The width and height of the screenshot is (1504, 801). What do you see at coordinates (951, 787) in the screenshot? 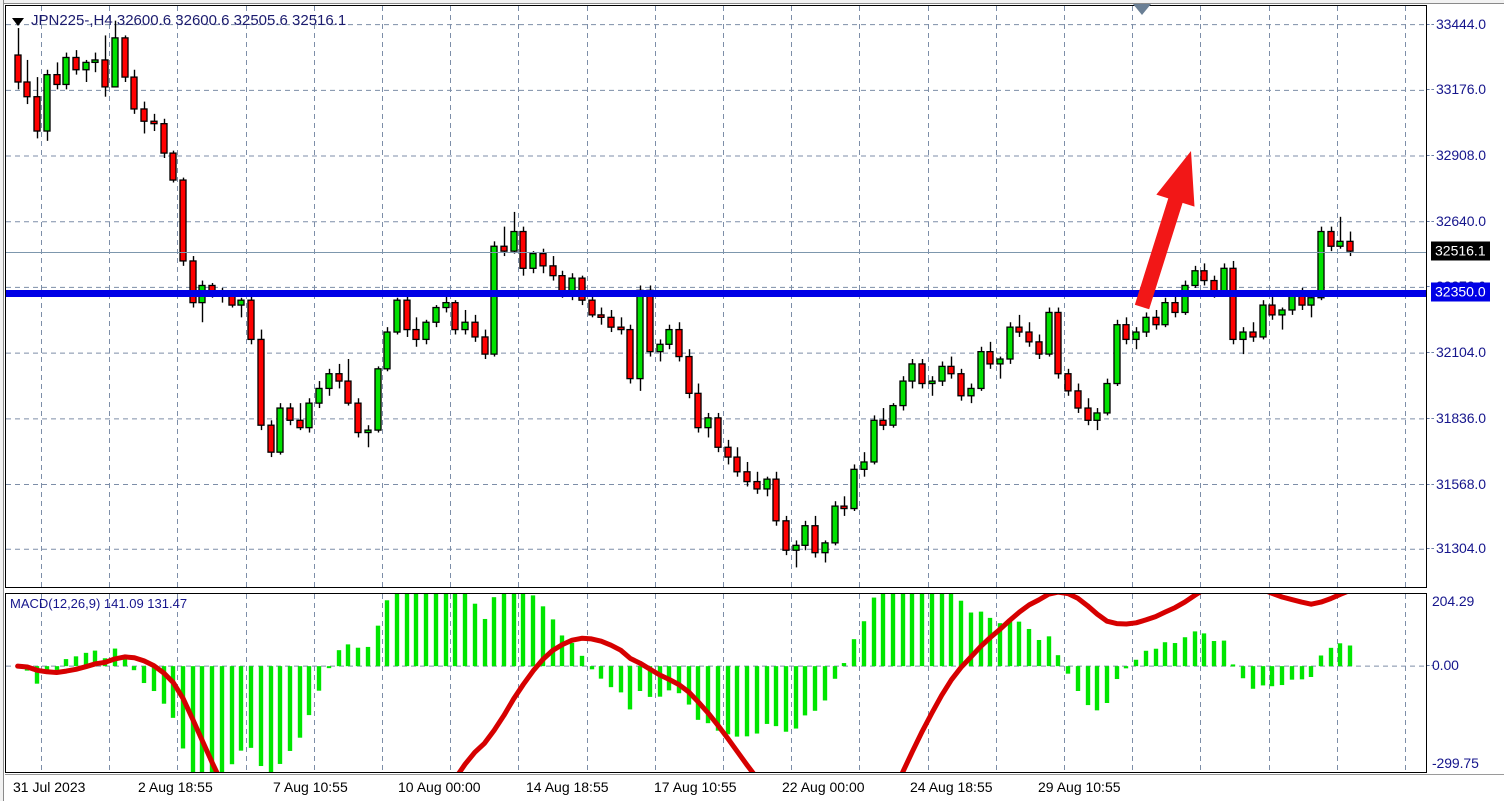
I see `time-axis-label: 24 Aug 18:55` at bounding box center [951, 787].